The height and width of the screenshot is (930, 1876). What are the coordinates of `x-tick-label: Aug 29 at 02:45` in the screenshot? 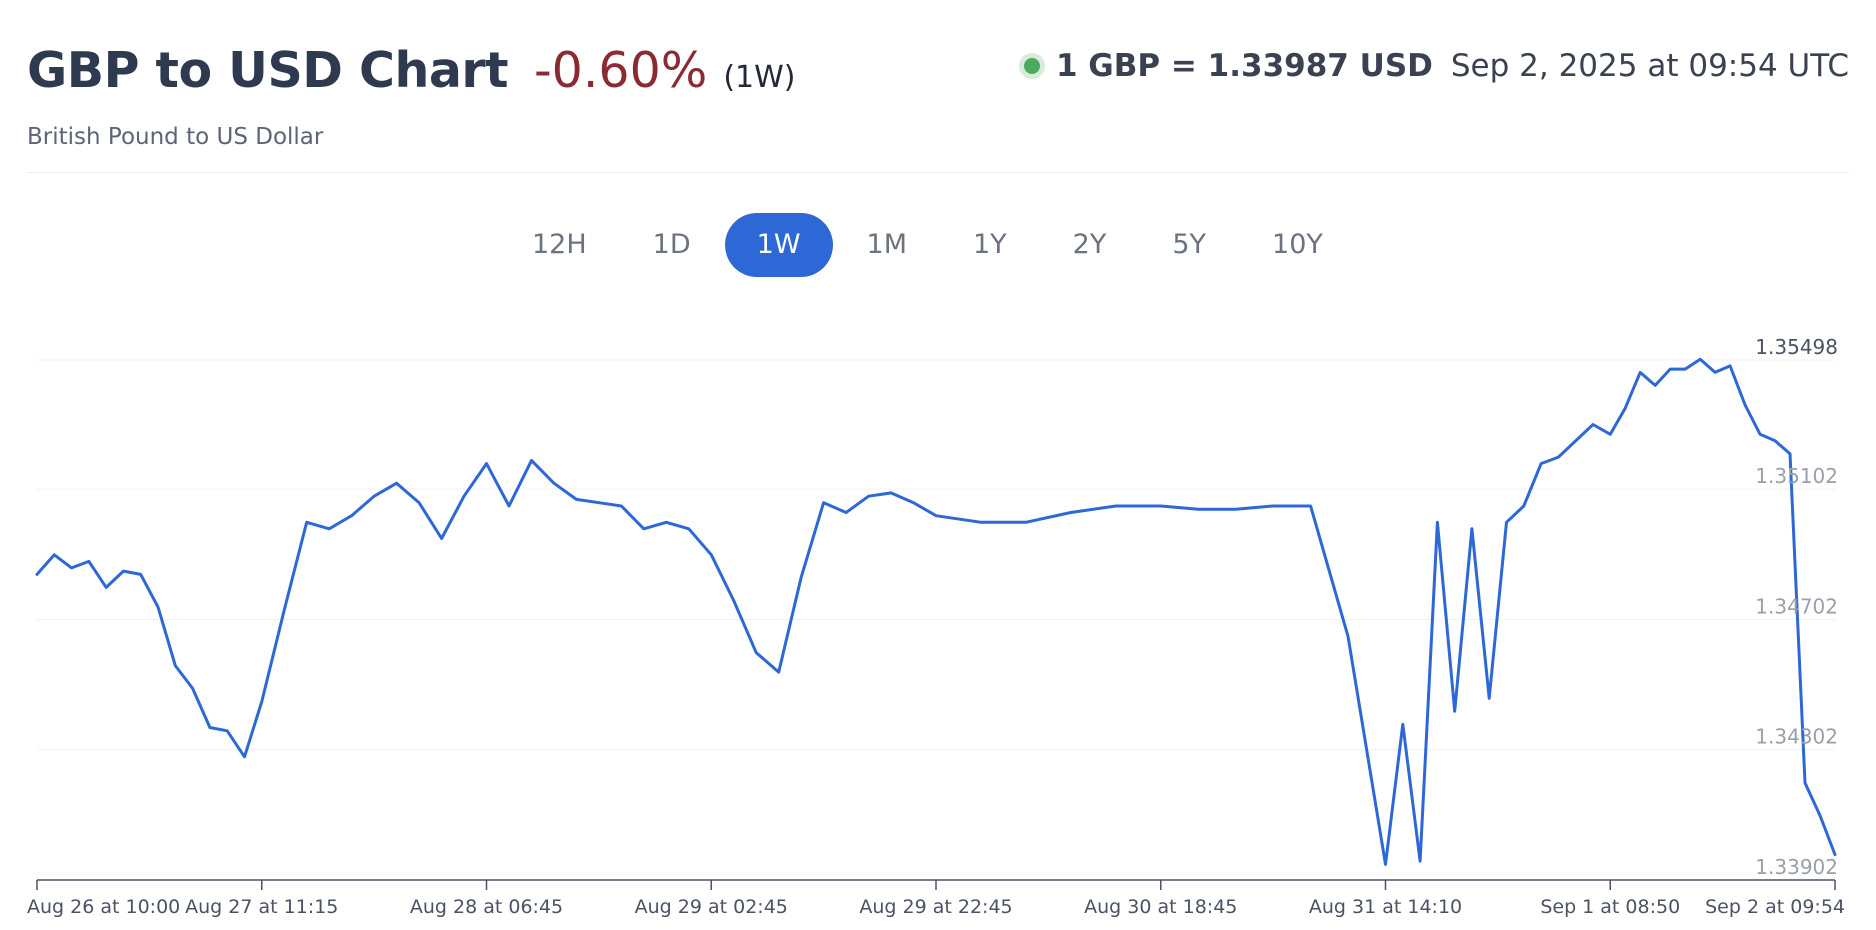 It's located at (711, 907).